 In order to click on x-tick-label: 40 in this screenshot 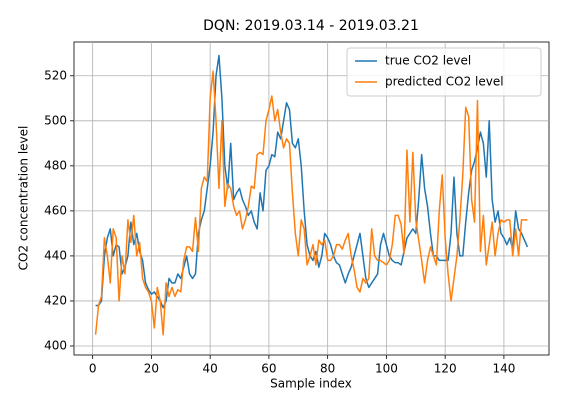, I will do `click(210, 369)`.